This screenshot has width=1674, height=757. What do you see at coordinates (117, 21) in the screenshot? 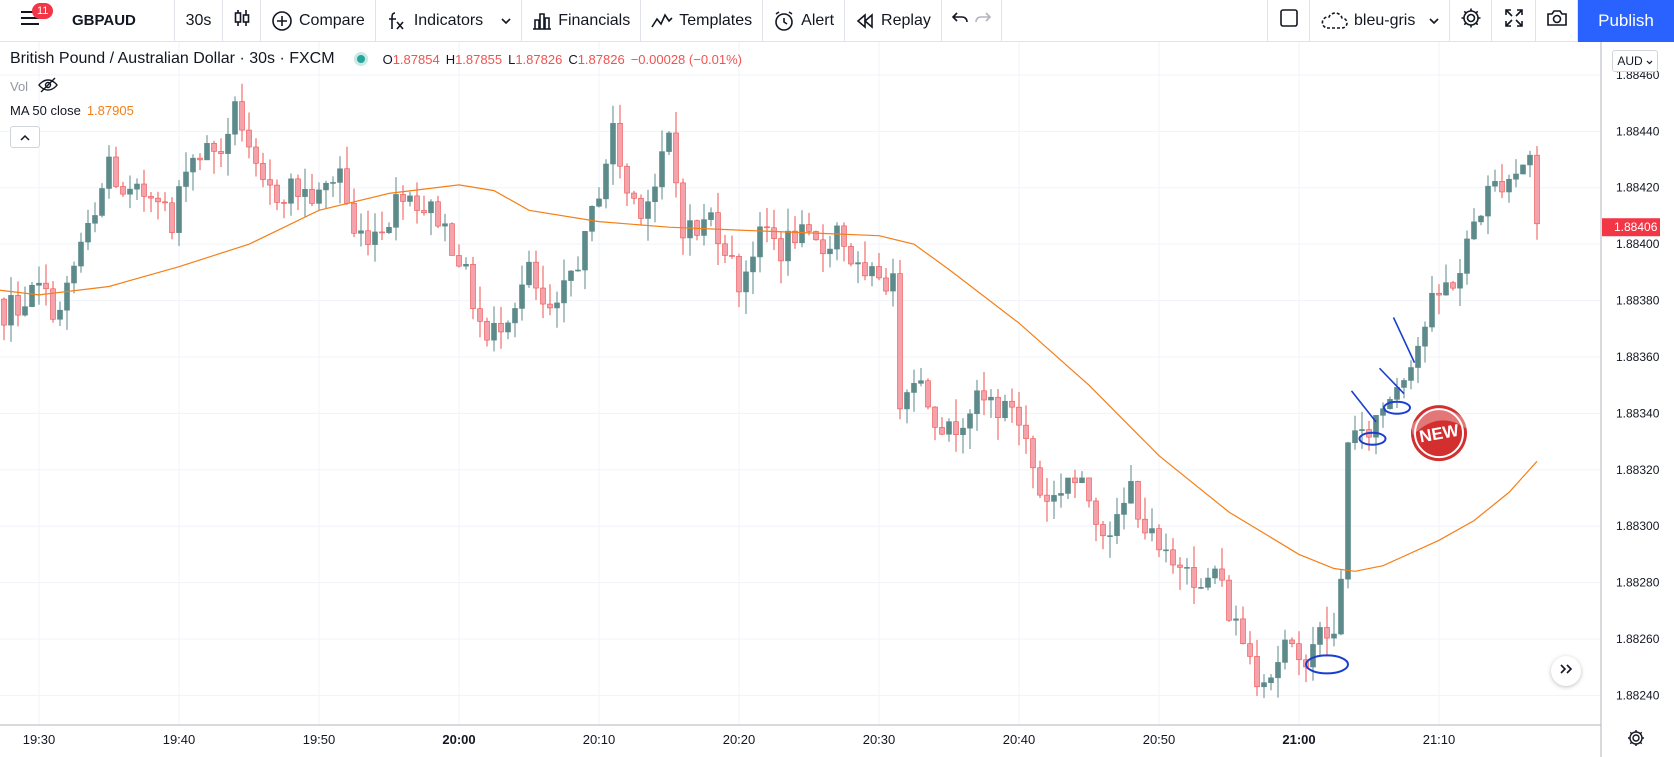
I see `symbol-search: GBPAUD` at bounding box center [117, 21].